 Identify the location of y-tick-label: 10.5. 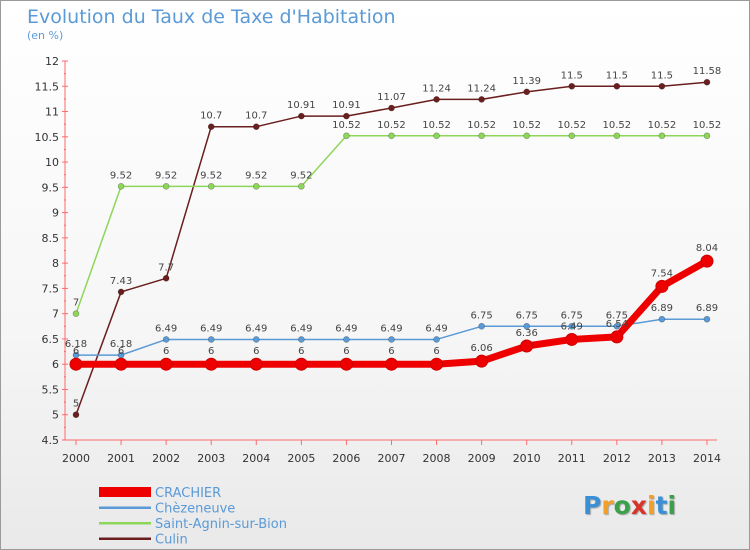
(47, 137).